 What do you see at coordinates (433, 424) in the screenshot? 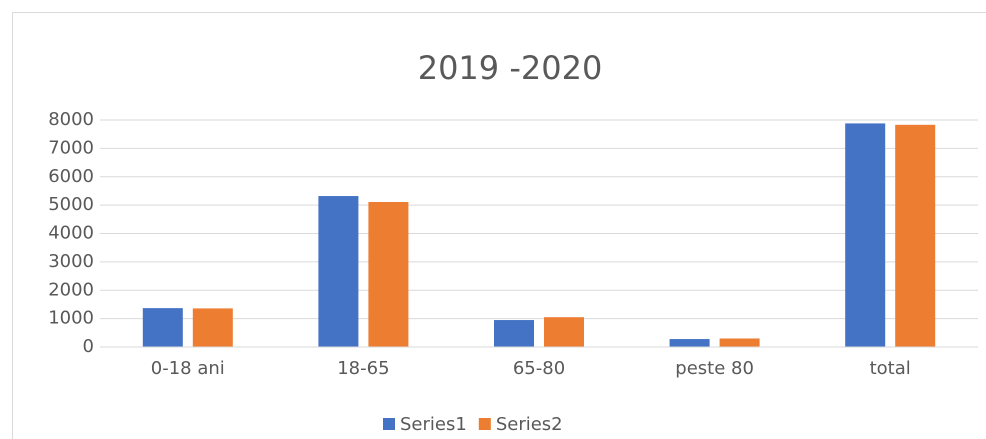
I see `legend-label: Series1` at bounding box center [433, 424].